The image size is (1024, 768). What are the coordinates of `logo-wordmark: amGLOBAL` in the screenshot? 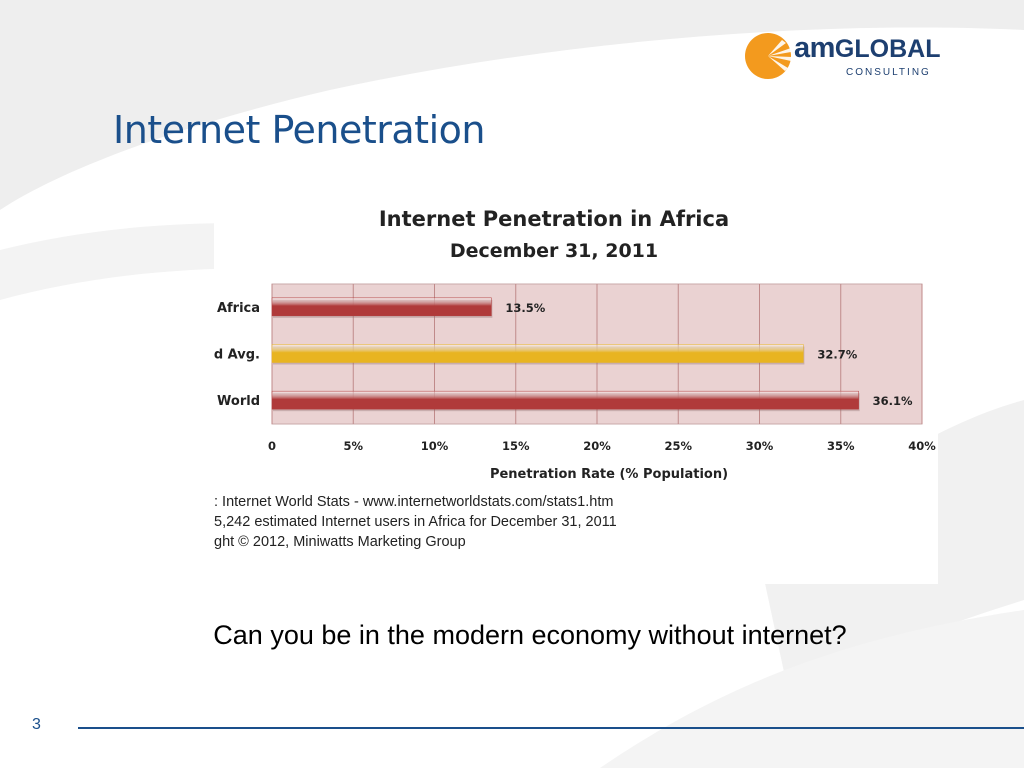 It's located at (867, 48).